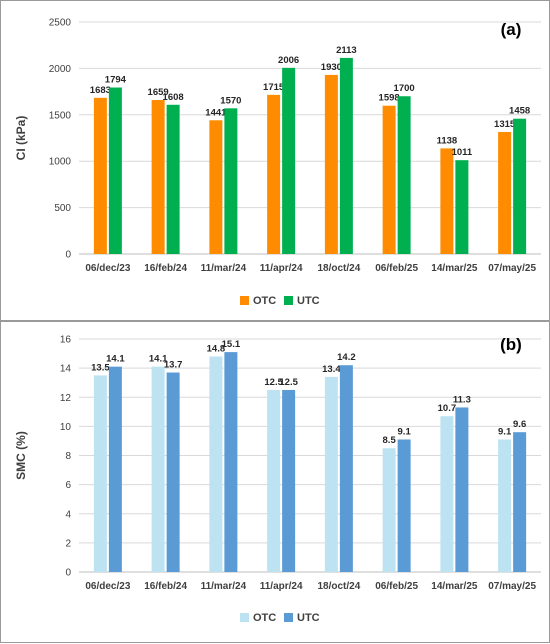 This screenshot has width=550, height=644. What do you see at coordinates (173, 364) in the screenshot?
I see `data-label: 13.7` at bounding box center [173, 364].